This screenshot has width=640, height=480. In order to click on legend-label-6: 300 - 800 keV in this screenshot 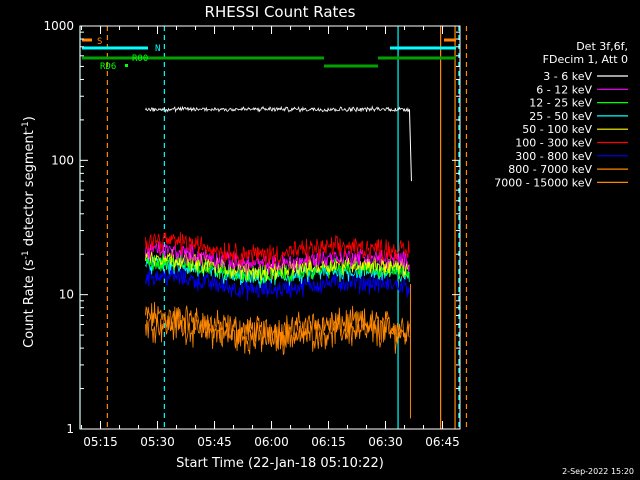, I will do `click(553, 156)`.